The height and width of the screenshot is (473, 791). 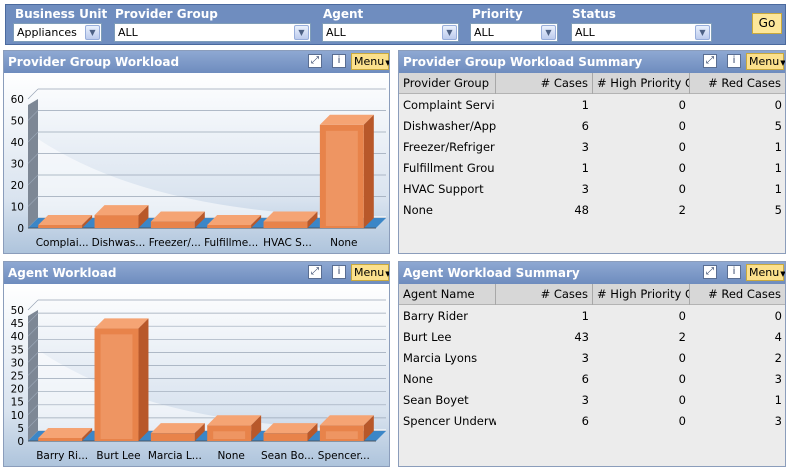 What do you see at coordinates (443, 189) in the screenshot?
I see `table-cell: HVAC Support` at bounding box center [443, 189].